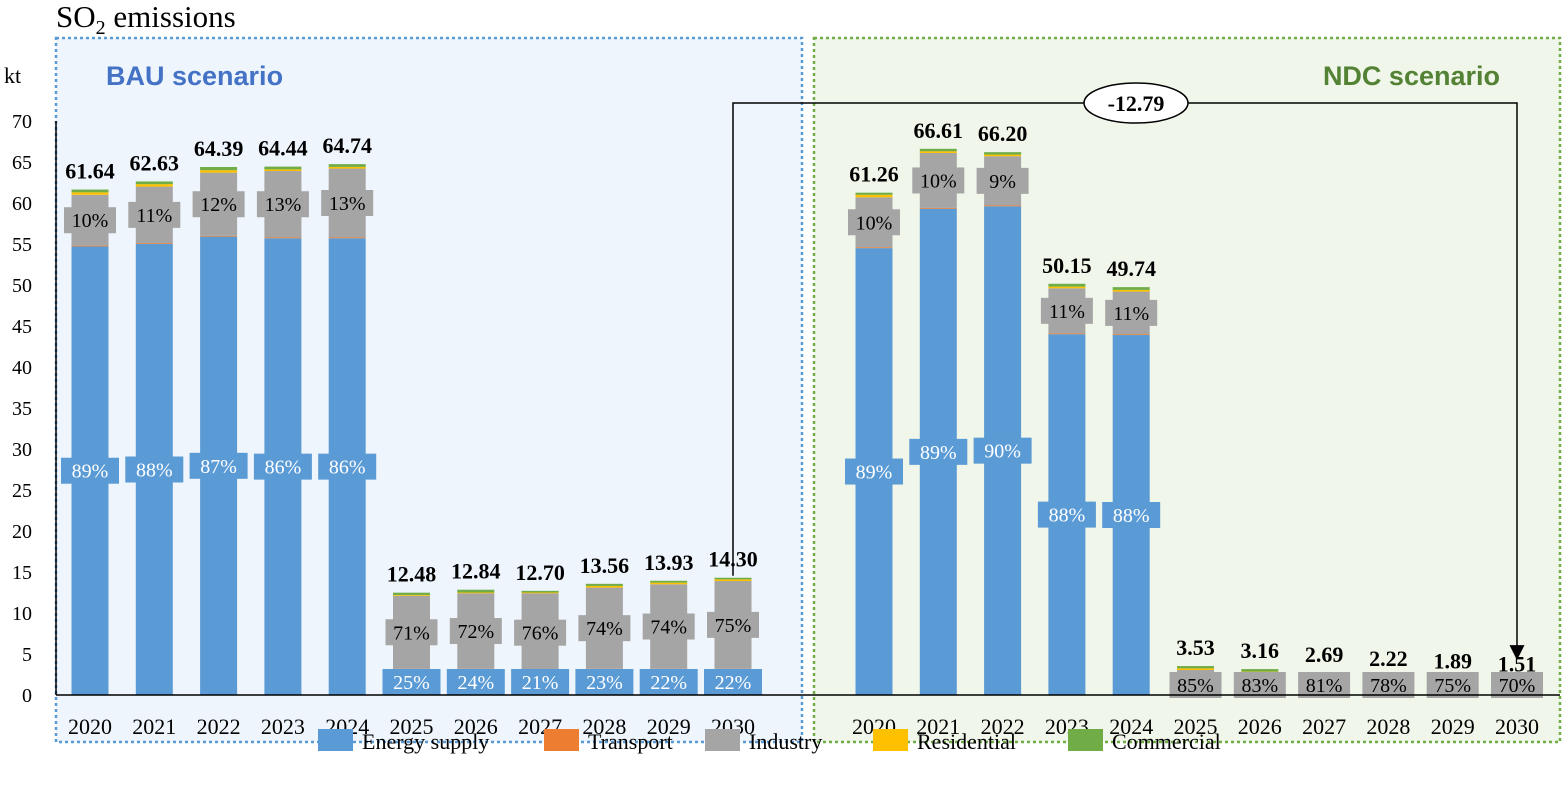 The width and height of the screenshot is (1566, 785). Describe the element at coordinates (1196, 726) in the screenshot. I see `x-tick-label: 2025` at that location.